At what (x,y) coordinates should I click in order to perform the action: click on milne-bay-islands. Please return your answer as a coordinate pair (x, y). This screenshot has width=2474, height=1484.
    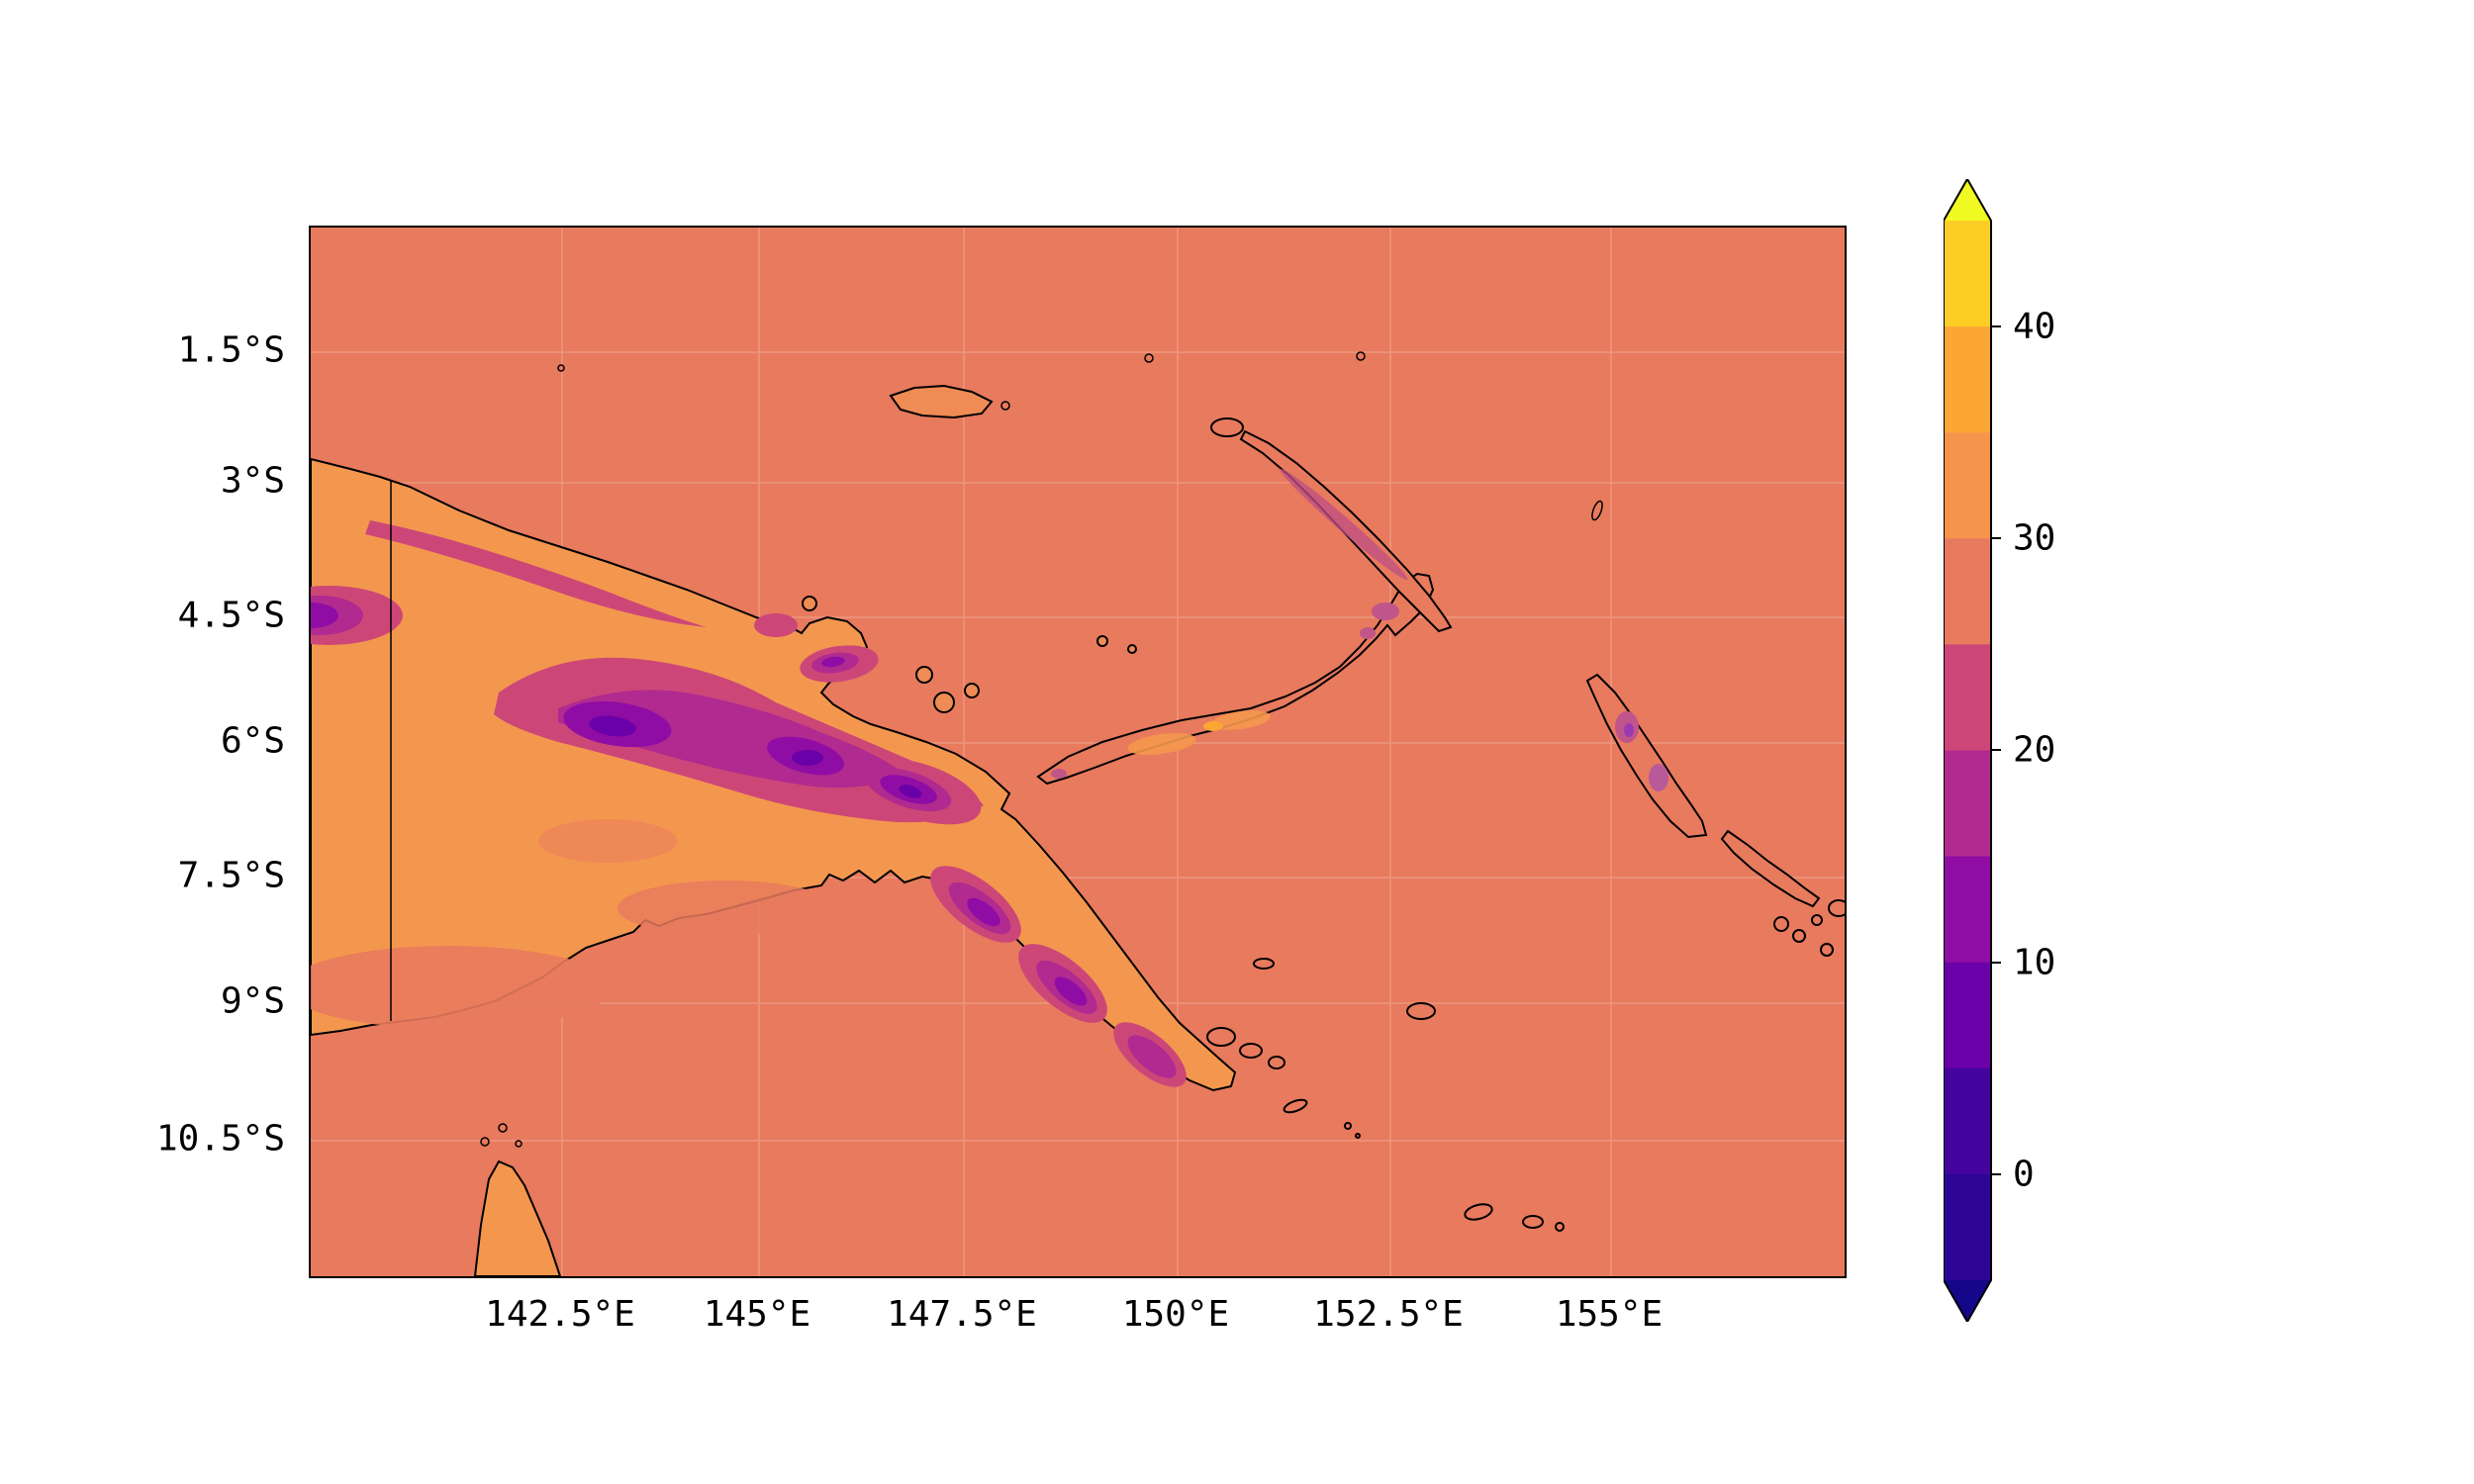
    Looking at the image, I should click on (1321, 1048).